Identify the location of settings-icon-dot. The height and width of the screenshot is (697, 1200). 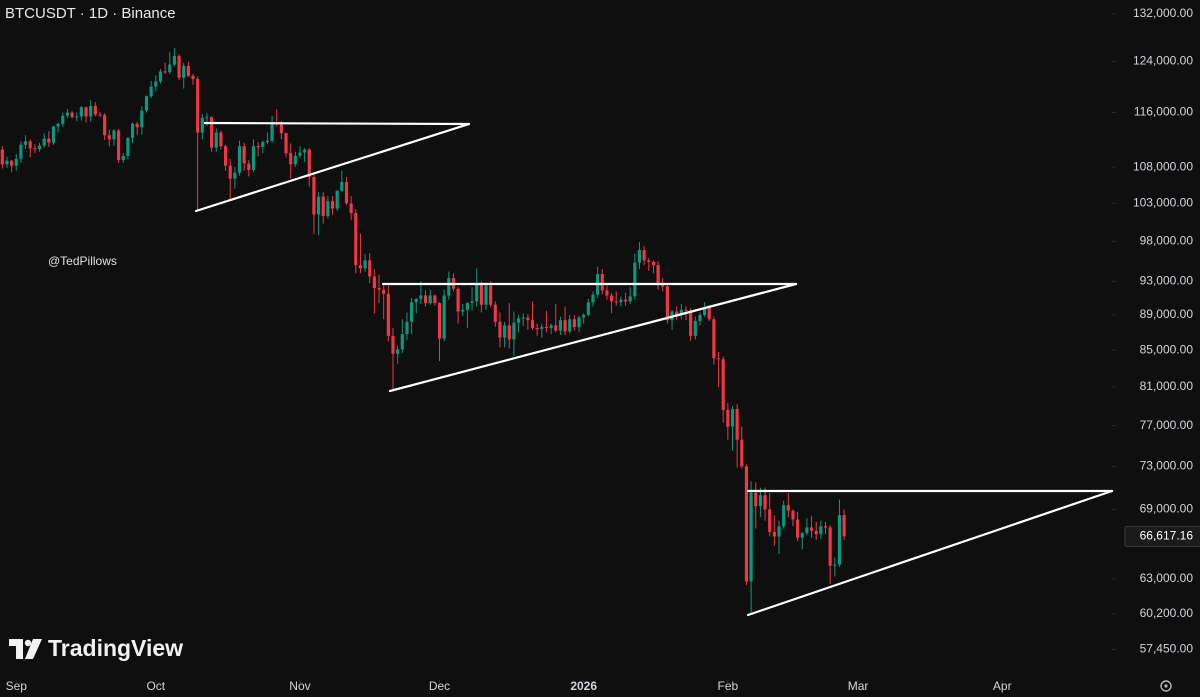
(1166, 686).